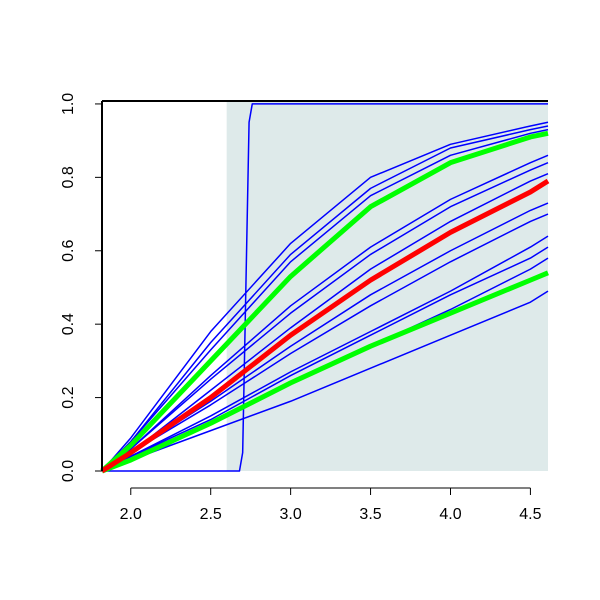 The width and height of the screenshot is (600, 600). Describe the element at coordinates (68, 471) in the screenshot. I see `y-tick-label: 0.0` at that location.